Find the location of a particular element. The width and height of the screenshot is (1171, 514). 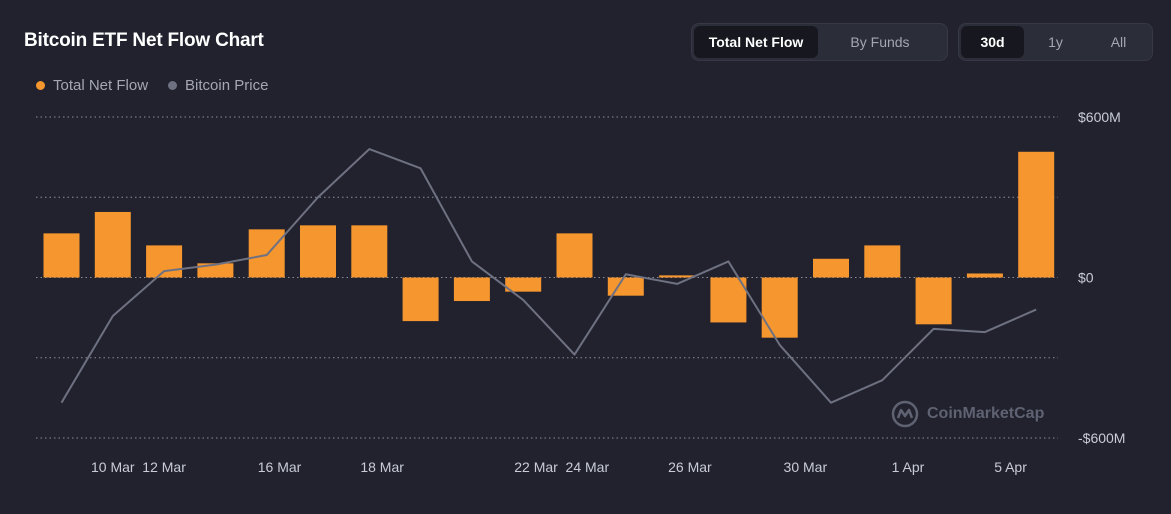

y-tick-label: $0 is located at coordinates (1086, 278).